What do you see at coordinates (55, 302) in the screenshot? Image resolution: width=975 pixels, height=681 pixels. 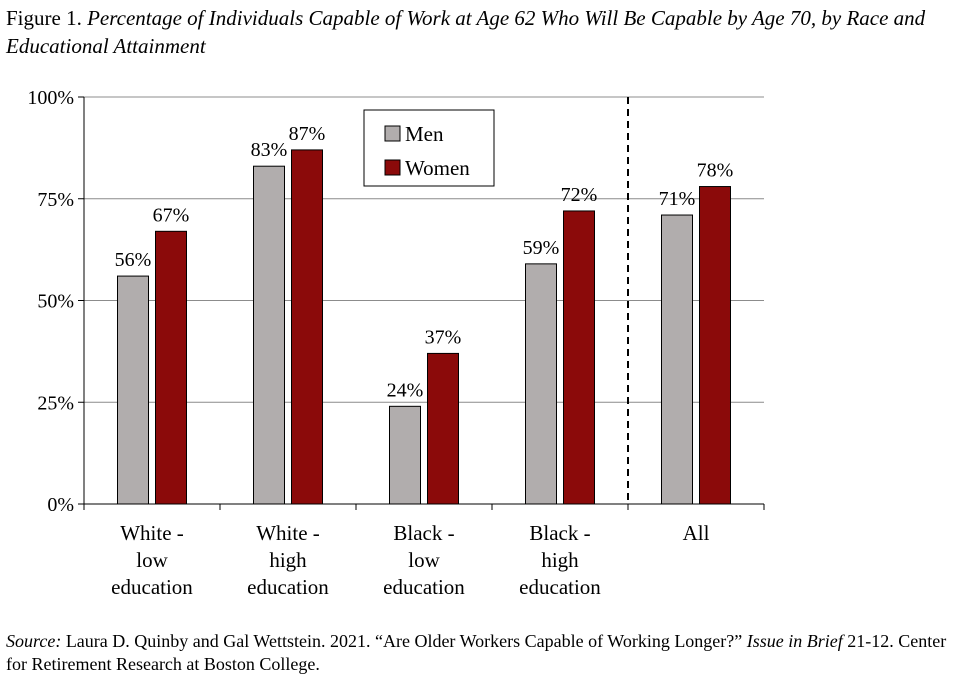 I see `y-tick-label: 50%` at bounding box center [55, 302].